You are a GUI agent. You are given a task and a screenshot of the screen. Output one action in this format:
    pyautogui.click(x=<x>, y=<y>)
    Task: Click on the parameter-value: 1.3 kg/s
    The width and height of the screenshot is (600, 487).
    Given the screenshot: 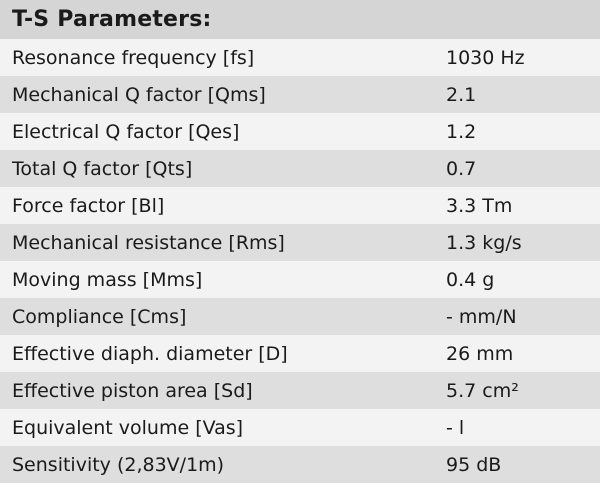 What is the action you would take?
    pyautogui.click(x=484, y=242)
    